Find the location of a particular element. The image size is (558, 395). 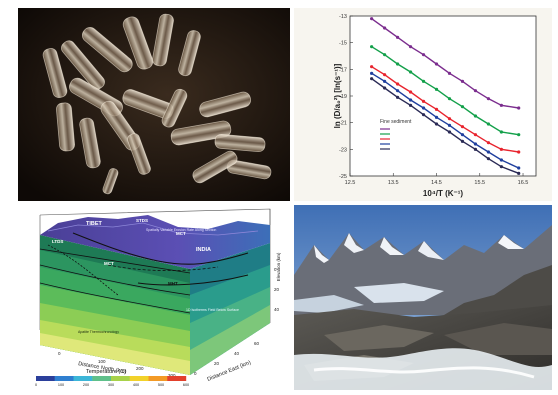

x-tick-label: 13.5 is located at coordinates (393, 183).